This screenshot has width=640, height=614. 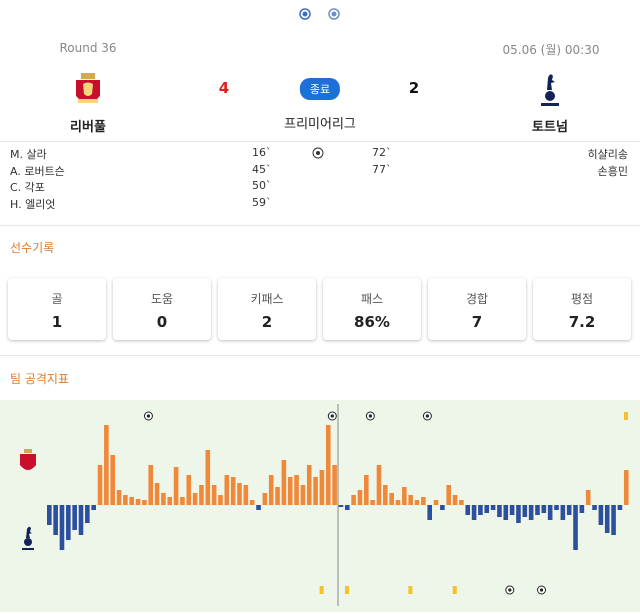 What do you see at coordinates (319, 14) in the screenshot?
I see `page-dots` at bounding box center [319, 14].